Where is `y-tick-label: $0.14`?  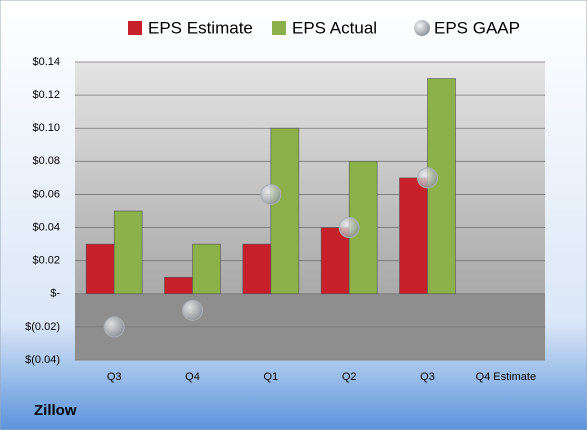
y-tick-label: $0.14 is located at coordinates (46, 62).